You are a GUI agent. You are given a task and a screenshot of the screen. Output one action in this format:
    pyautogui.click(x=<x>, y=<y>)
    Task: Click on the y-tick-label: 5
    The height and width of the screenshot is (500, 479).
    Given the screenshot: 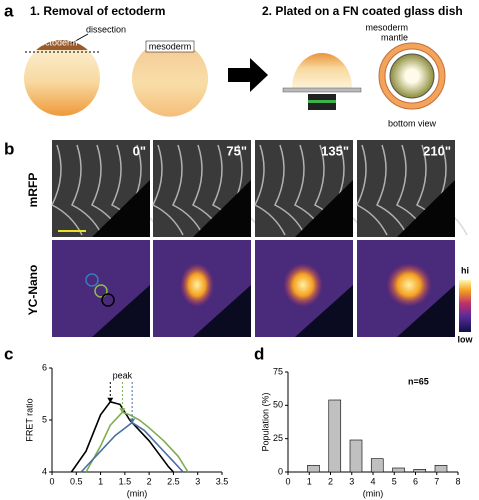 What is the action you would take?
    pyautogui.click(x=44, y=419)
    